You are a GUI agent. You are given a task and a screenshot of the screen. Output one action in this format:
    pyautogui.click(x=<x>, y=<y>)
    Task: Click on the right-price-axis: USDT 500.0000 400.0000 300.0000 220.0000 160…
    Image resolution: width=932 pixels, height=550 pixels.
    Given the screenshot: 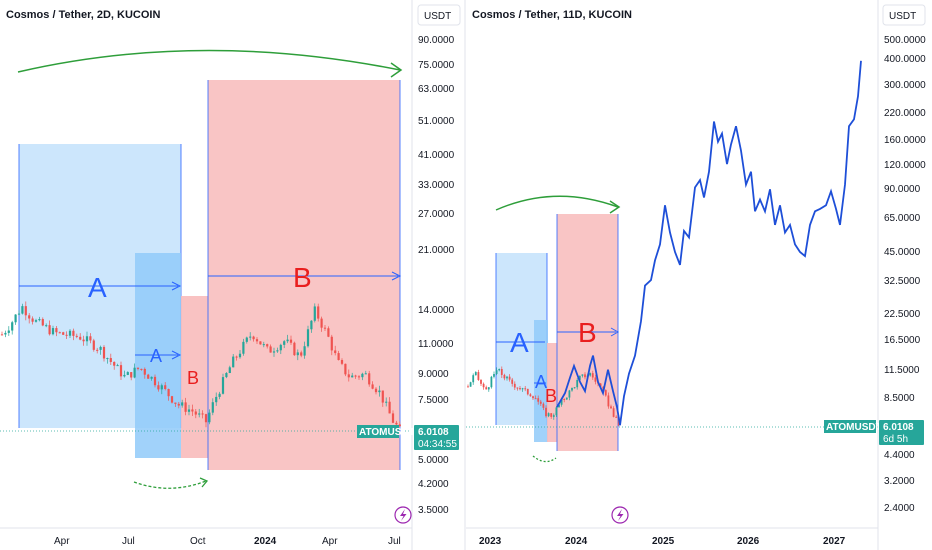 What is the action you would take?
    pyautogui.click(x=875, y=275)
    